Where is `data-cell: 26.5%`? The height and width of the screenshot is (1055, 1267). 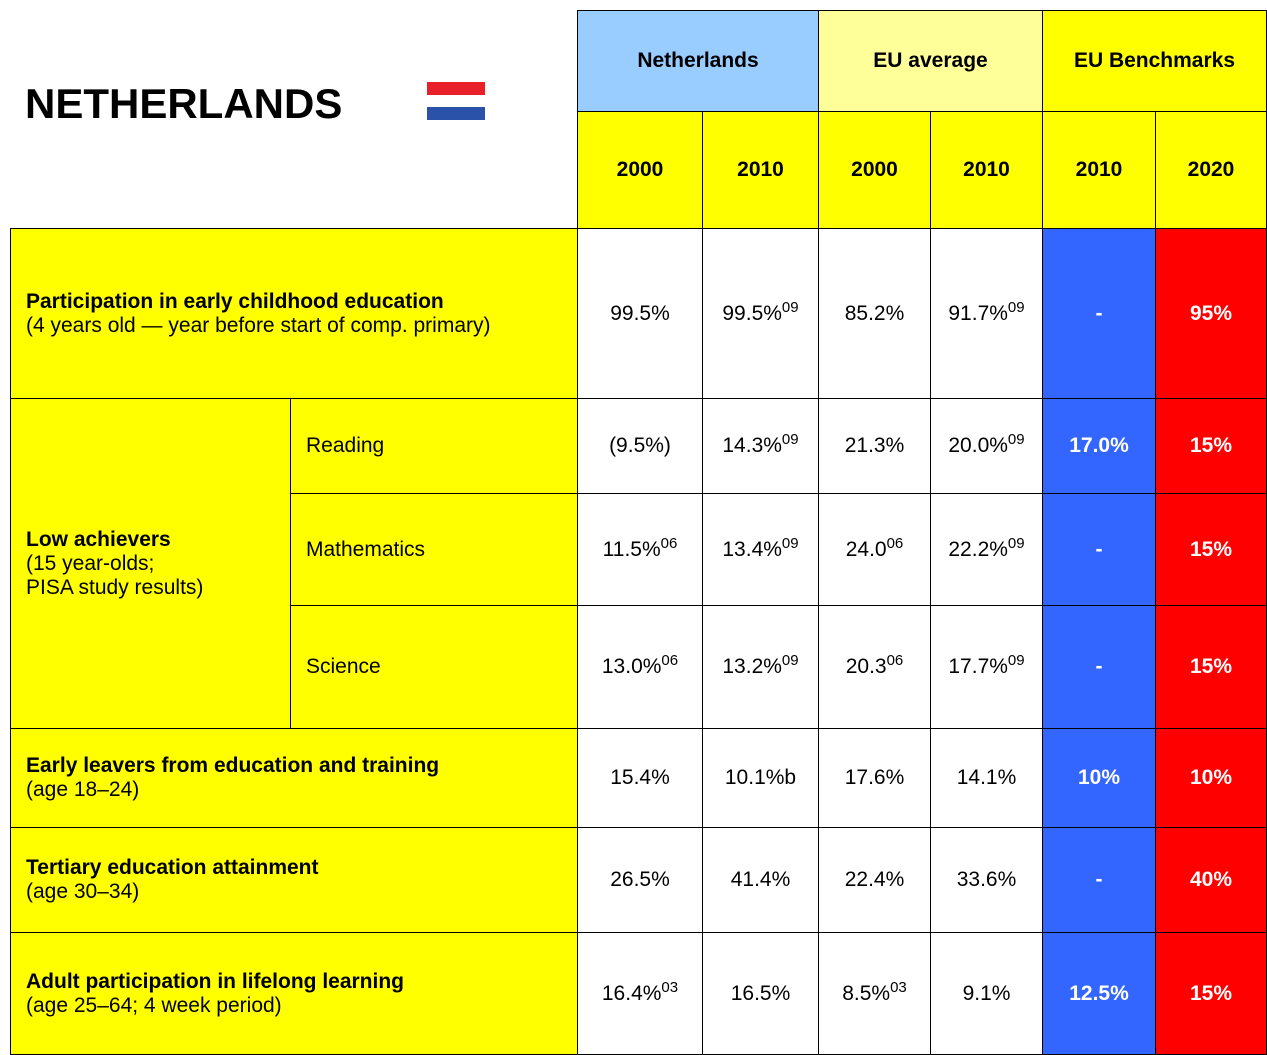
data-cell: 26.5% is located at coordinates (640, 880).